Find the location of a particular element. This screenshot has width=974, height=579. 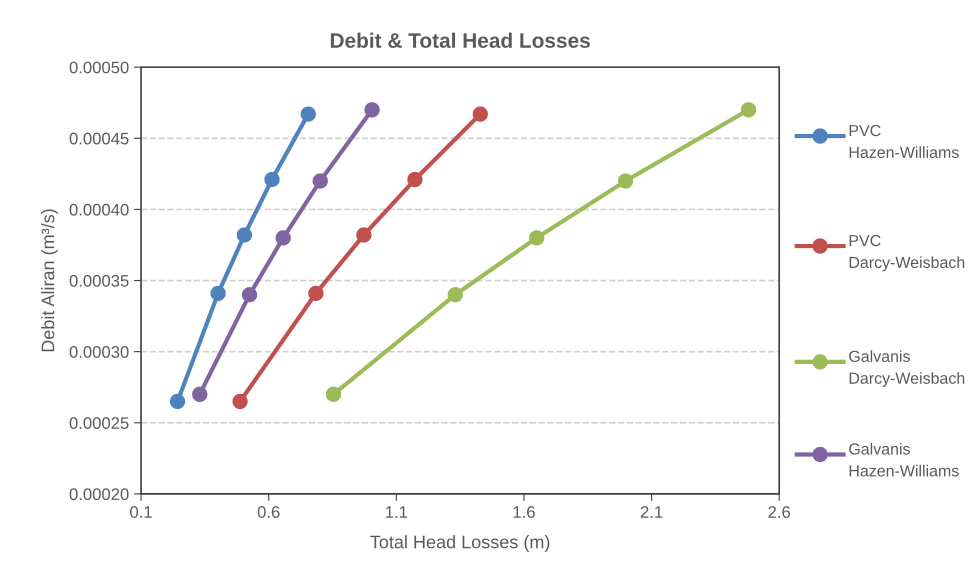

y-tick-label: 0.00045 is located at coordinates (99, 138).